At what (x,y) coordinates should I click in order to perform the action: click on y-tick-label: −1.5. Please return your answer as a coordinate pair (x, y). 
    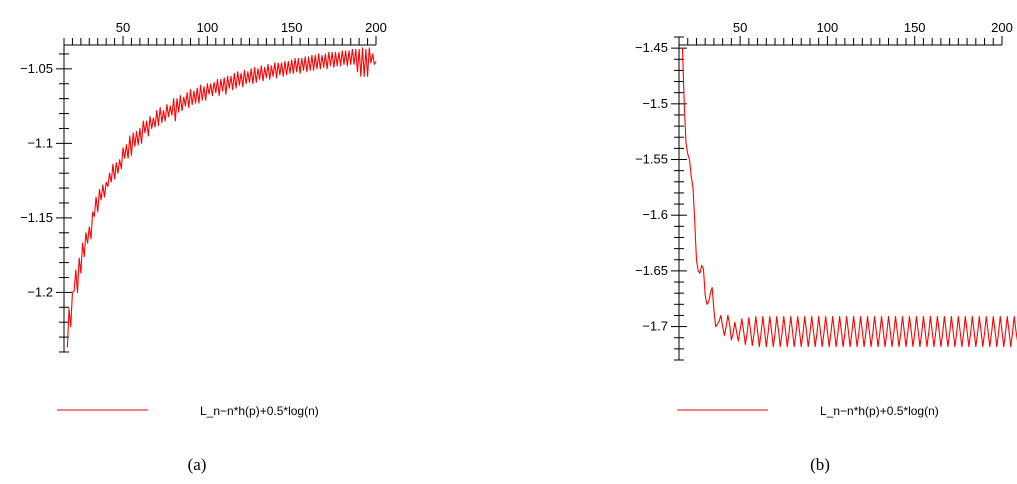
    Looking at the image, I should click on (655, 103).